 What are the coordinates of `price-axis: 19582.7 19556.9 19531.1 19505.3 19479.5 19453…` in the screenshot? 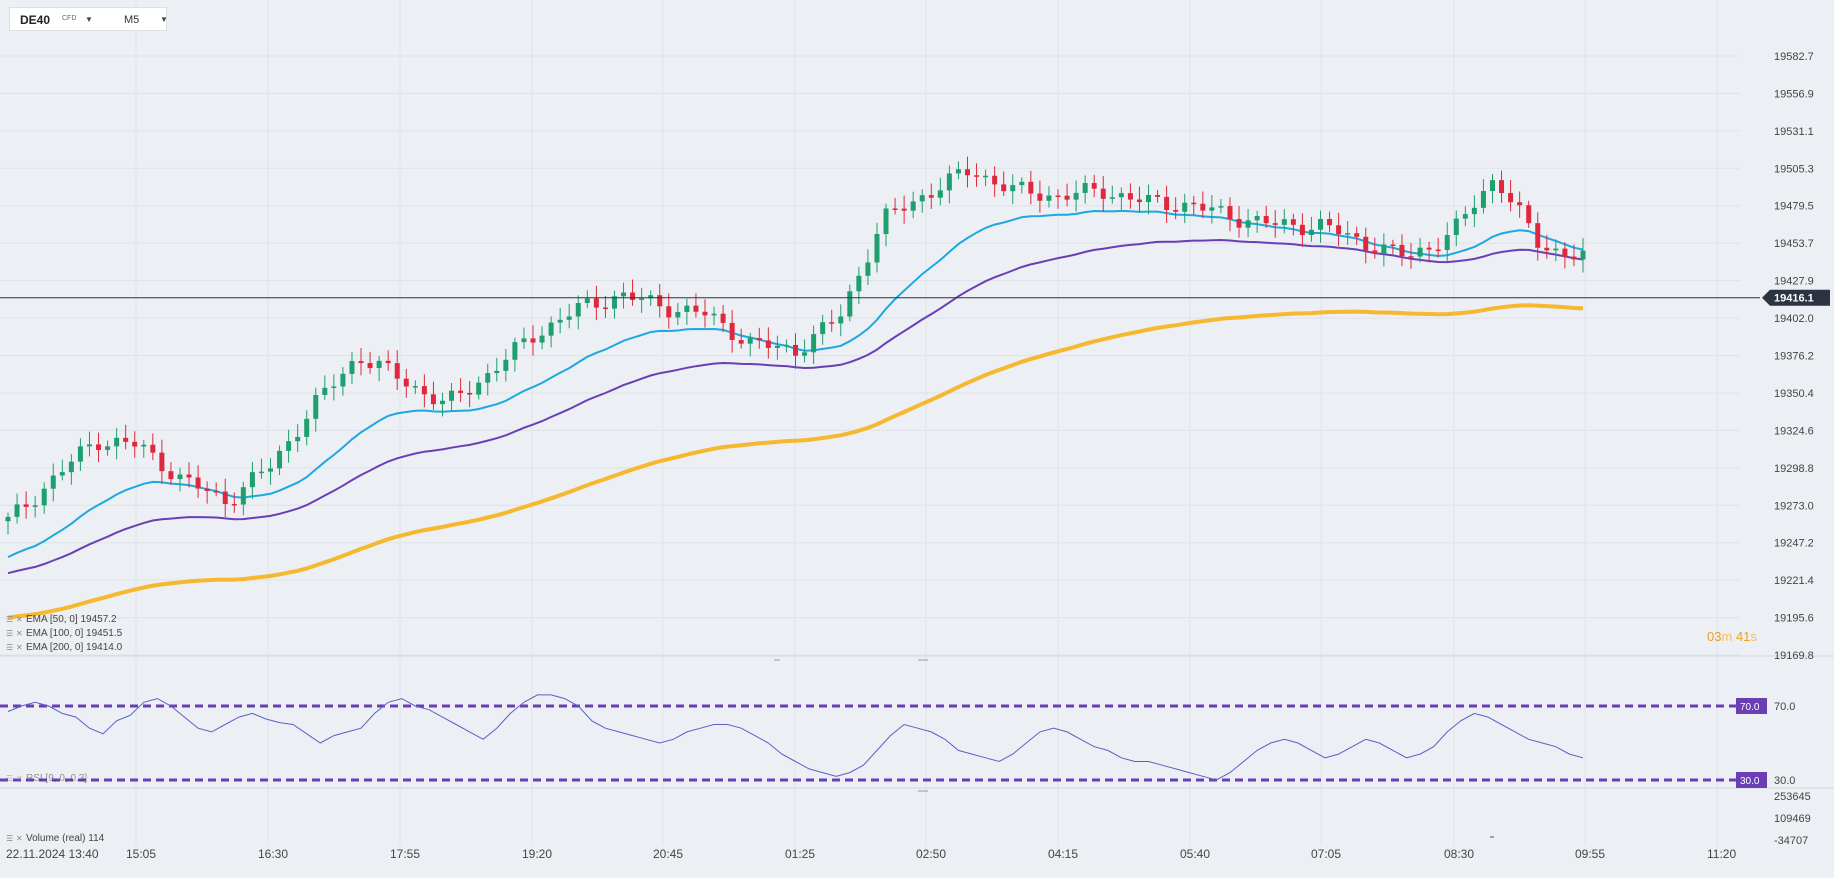 It's located at (1794, 356).